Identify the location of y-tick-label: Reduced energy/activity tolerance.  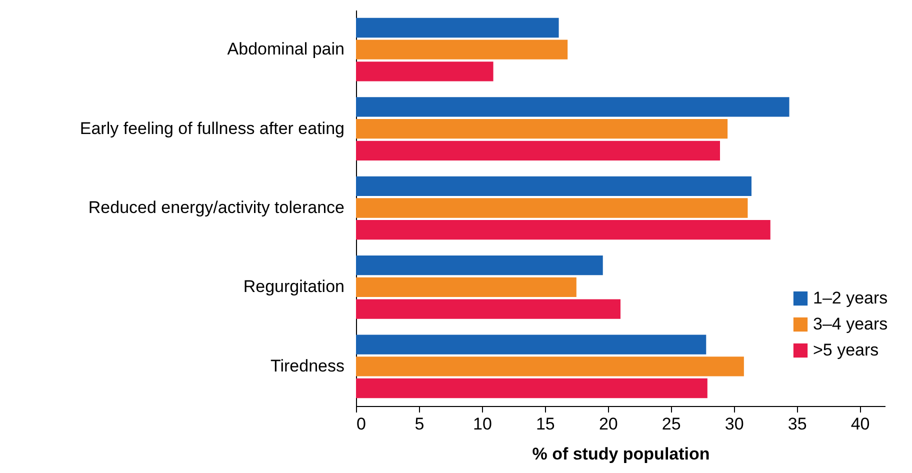
(216, 207).